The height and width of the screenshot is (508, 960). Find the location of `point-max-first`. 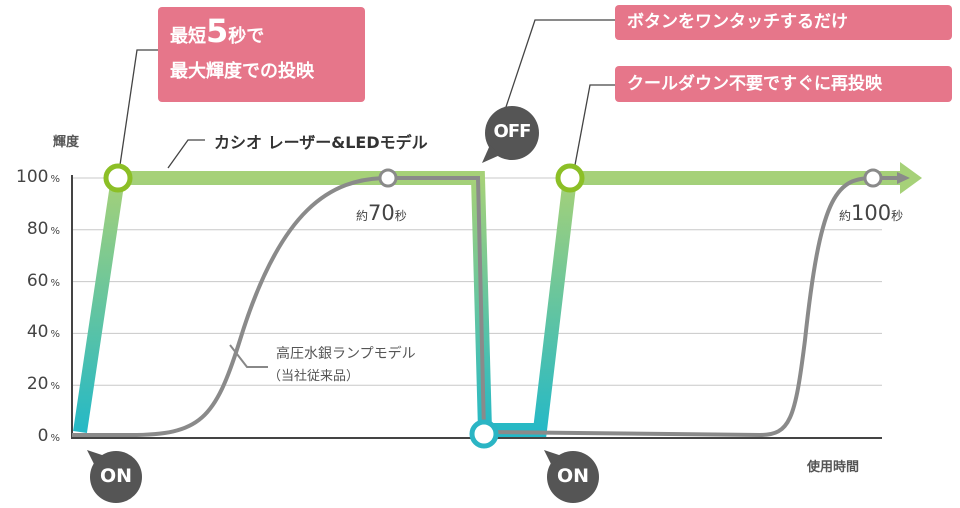

point-max-first is located at coordinates (118, 178).